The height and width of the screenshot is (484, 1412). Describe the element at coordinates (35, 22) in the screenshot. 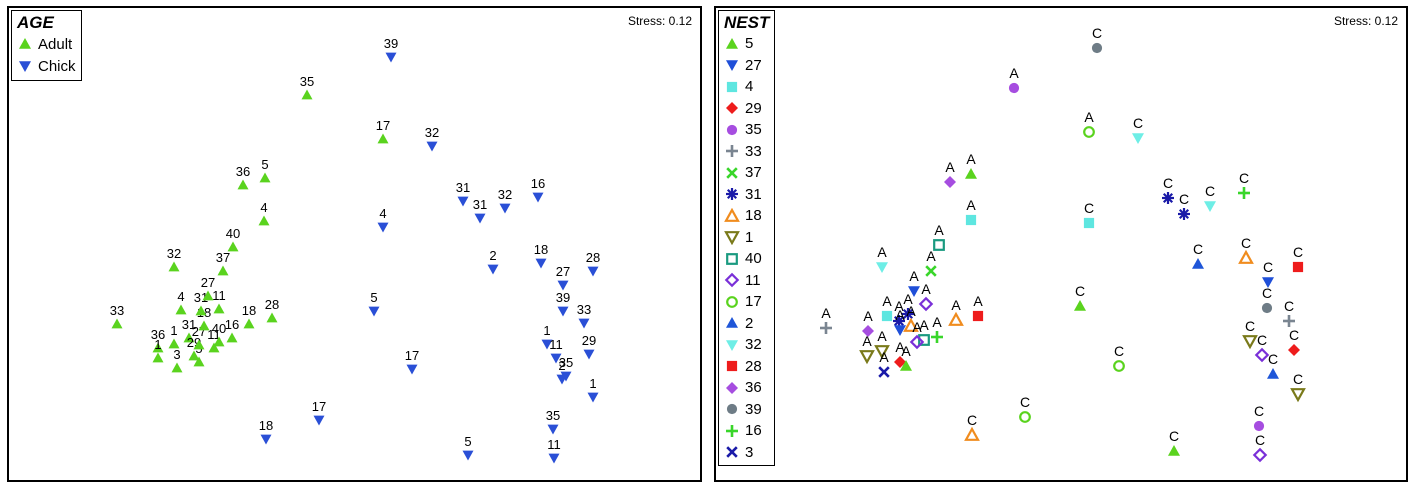

I see `age-legend-title: AGE` at that location.